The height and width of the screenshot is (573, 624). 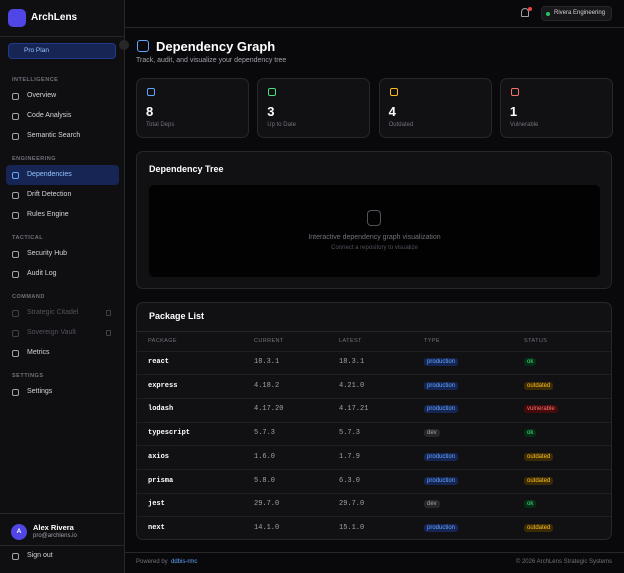 What do you see at coordinates (34, 159) in the screenshot?
I see `section-title: ENGINEERING` at bounding box center [34, 159].